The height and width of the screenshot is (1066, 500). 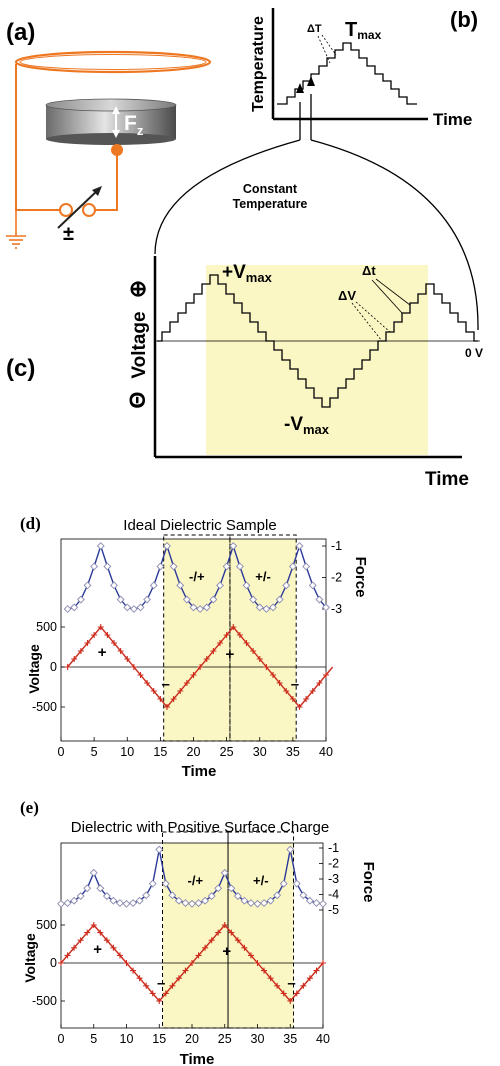 What do you see at coordinates (333, 848) in the screenshot?
I see `chart-e-force-tick-label: -1` at bounding box center [333, 848].